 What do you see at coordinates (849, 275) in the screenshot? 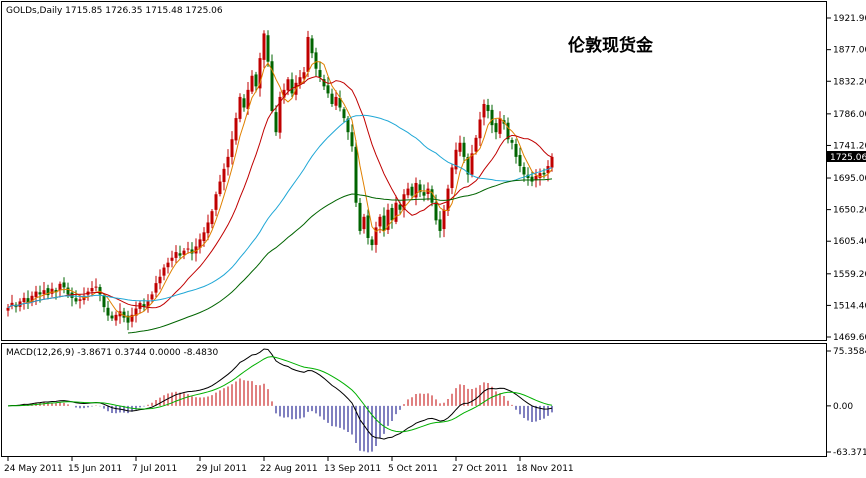
I see `y-tick-label: 1559.20` at bounding box center [849, 275].